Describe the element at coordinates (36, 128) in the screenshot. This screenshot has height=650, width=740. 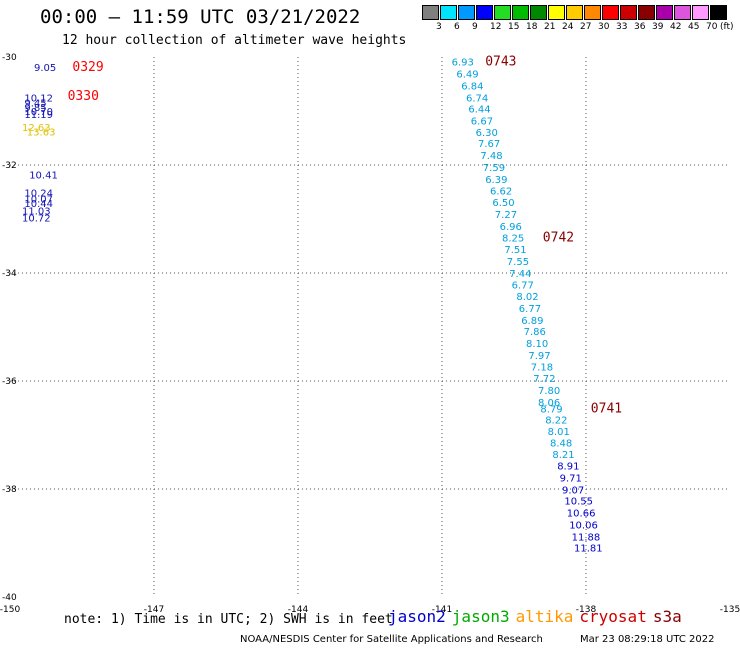
I see `wave-height-value: 12.63` at that location.